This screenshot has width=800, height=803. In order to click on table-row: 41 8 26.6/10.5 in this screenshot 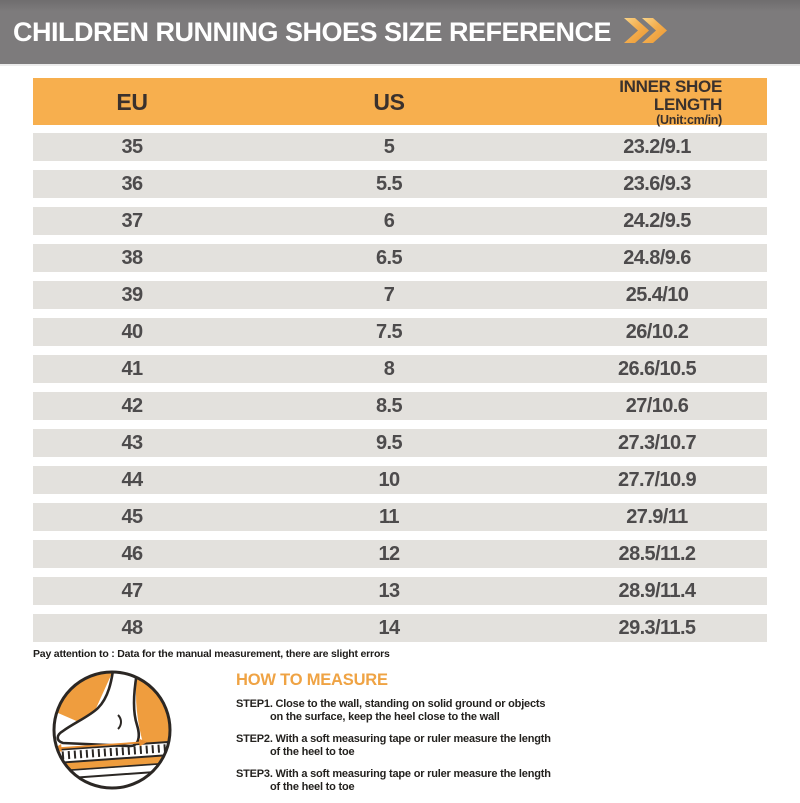, I will do `click(400, 369)`.